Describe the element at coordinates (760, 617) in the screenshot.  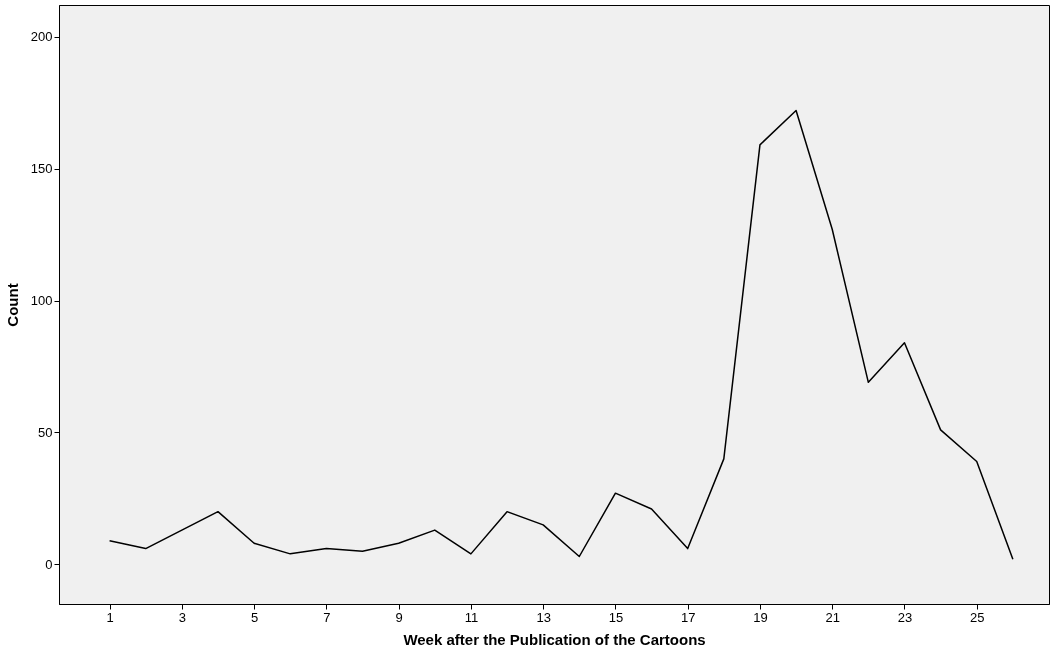
I see `x-tick-label: 19` at that location.